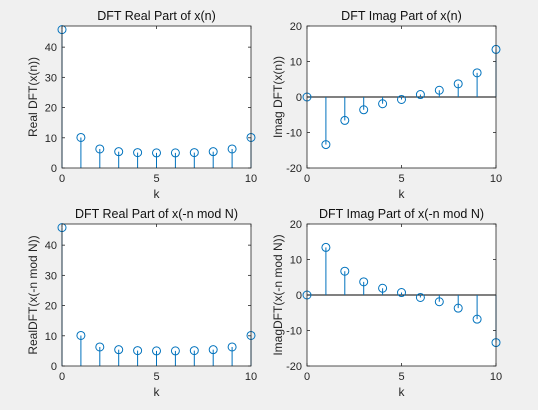 The width and height of the screenshot is (538, 410). Describe the element at coordinates (278, 294) in the screenshot. I see `y-axis-label: ImagDFT(x(-n mod N))` at that location.